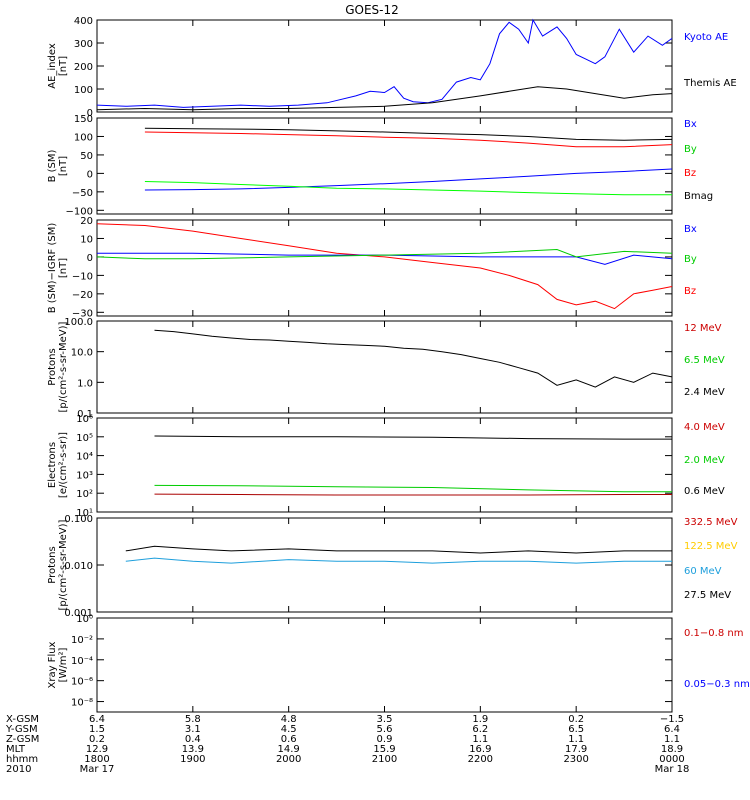 Image resolution: width=750 pixels, height=800 pixels. I want to click on y-tick-label: 10, so click(86, 239).